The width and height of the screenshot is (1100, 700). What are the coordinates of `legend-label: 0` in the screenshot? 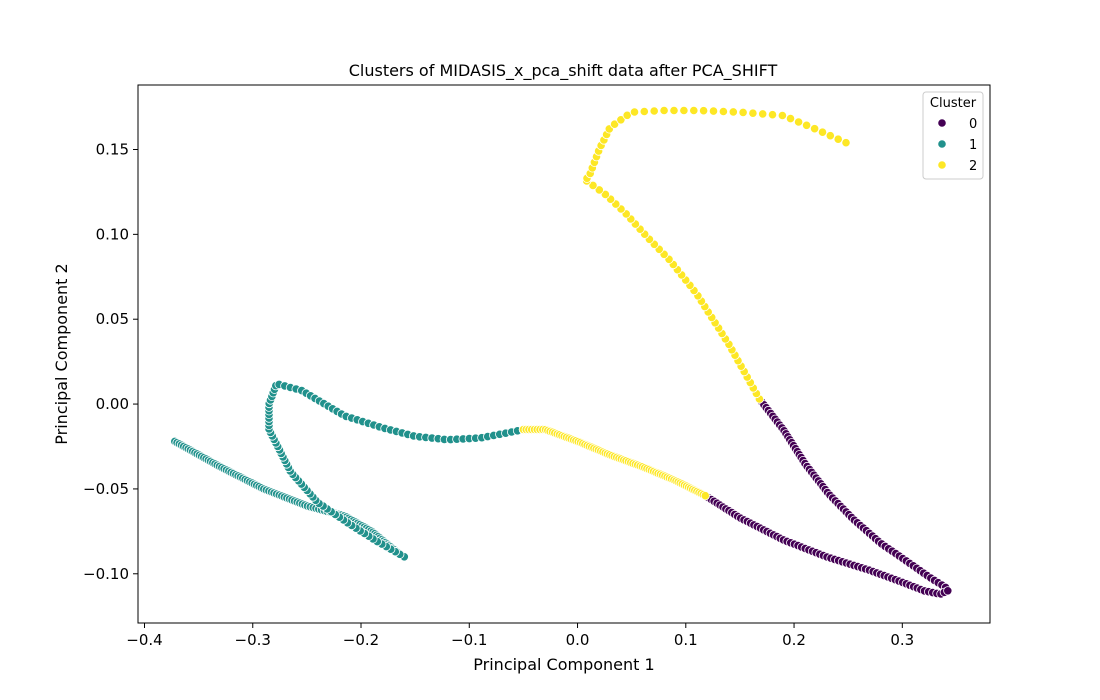 It's located at (973, 124).